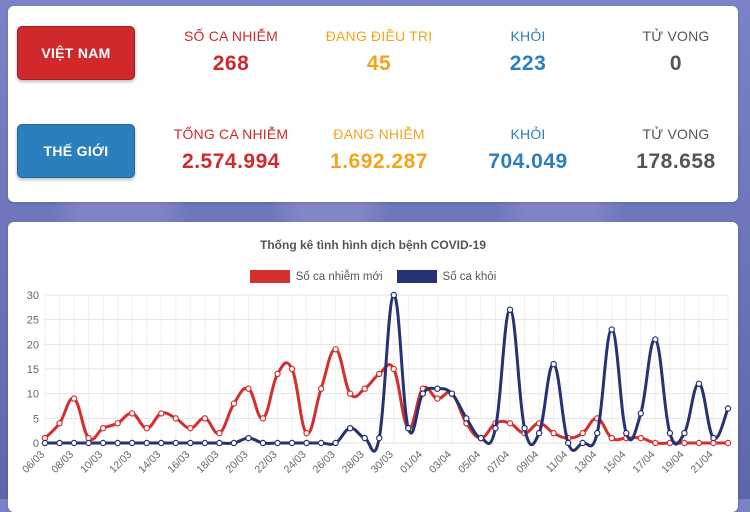 The height and width of the screenshot is (512, 750). I want to click on y-tick-label: 15, so click(33, 370).